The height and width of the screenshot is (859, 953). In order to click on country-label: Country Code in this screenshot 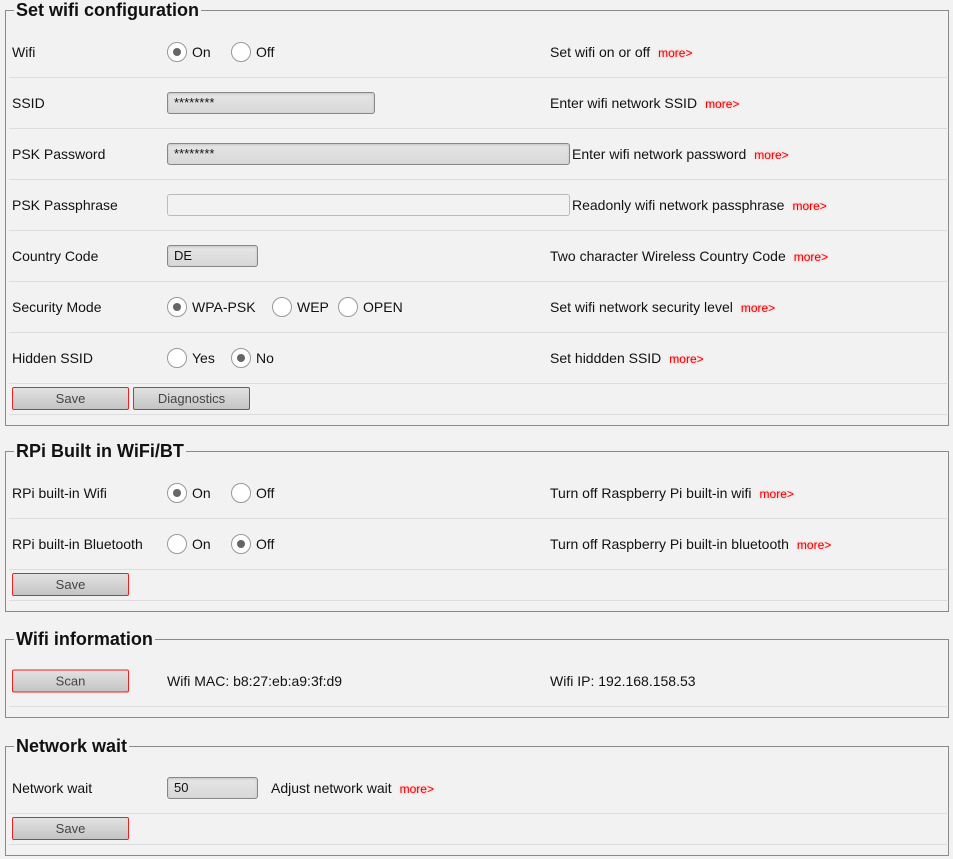, I will do `click(55, 256)`.